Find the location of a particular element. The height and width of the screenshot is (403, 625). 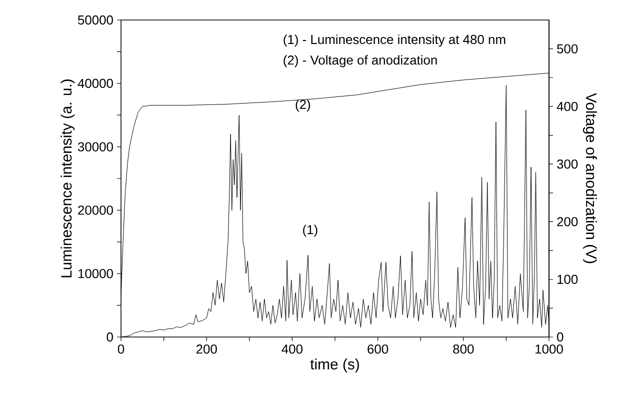

y-tick-label: 20000 is located at coordinates (95, 210).